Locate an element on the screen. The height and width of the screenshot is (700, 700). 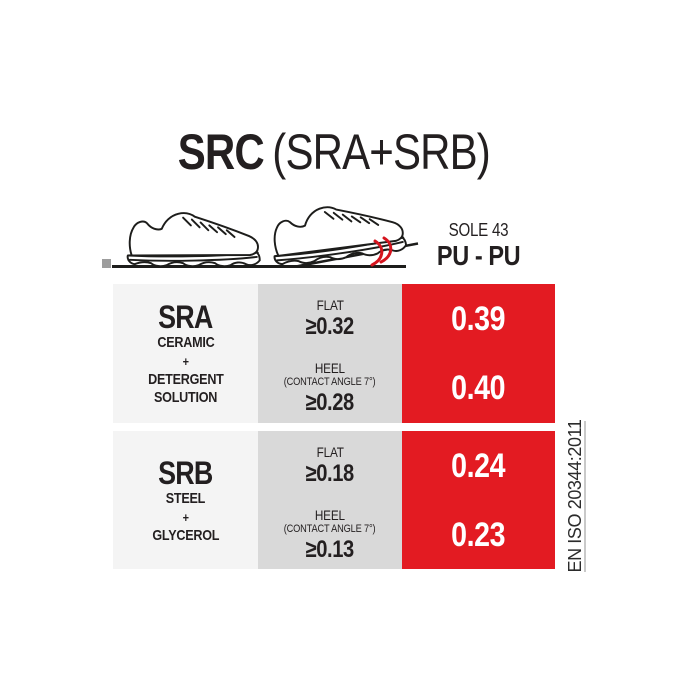
sra-results-cell: 0.39 0.40 is located at coordinates (478, 353).